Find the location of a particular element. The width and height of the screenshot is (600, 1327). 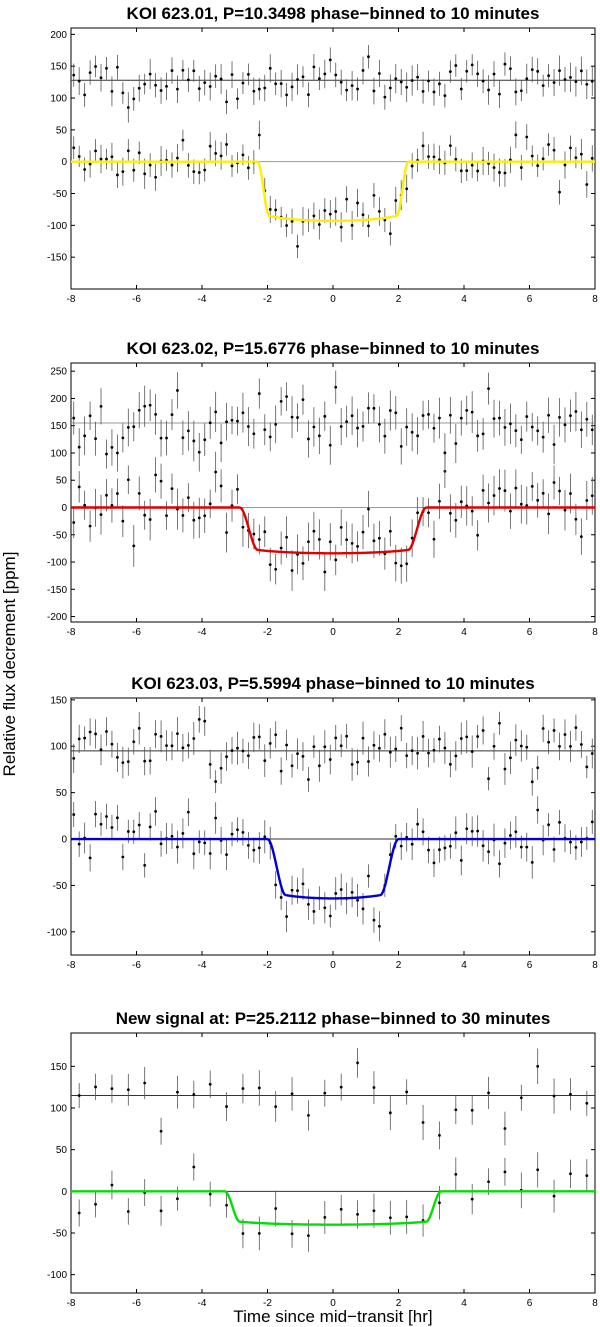

x-tick-label: 4 is located at coordinates (464, 299).